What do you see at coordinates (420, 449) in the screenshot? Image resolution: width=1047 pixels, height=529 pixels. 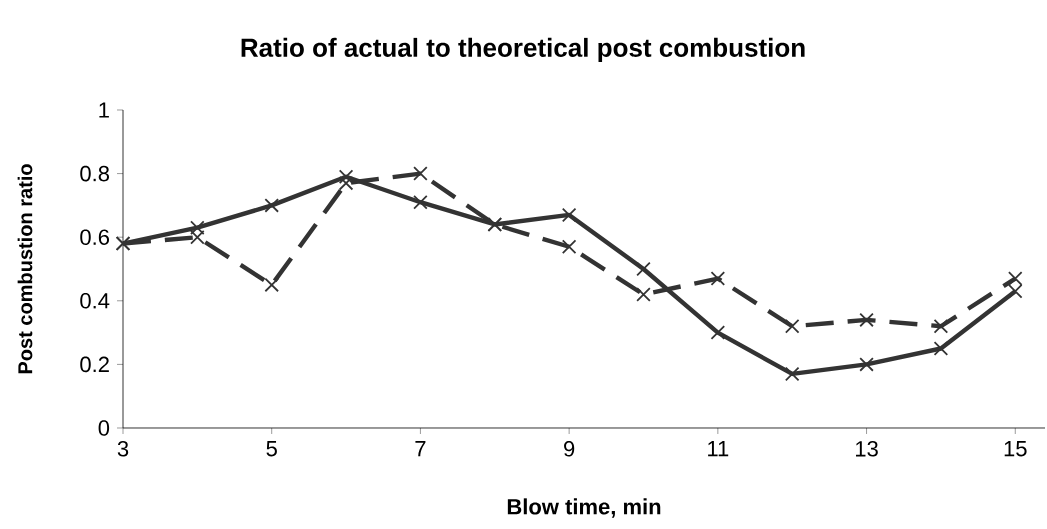 I see `x-tick-label: 7` at bounding box center [420, 449].